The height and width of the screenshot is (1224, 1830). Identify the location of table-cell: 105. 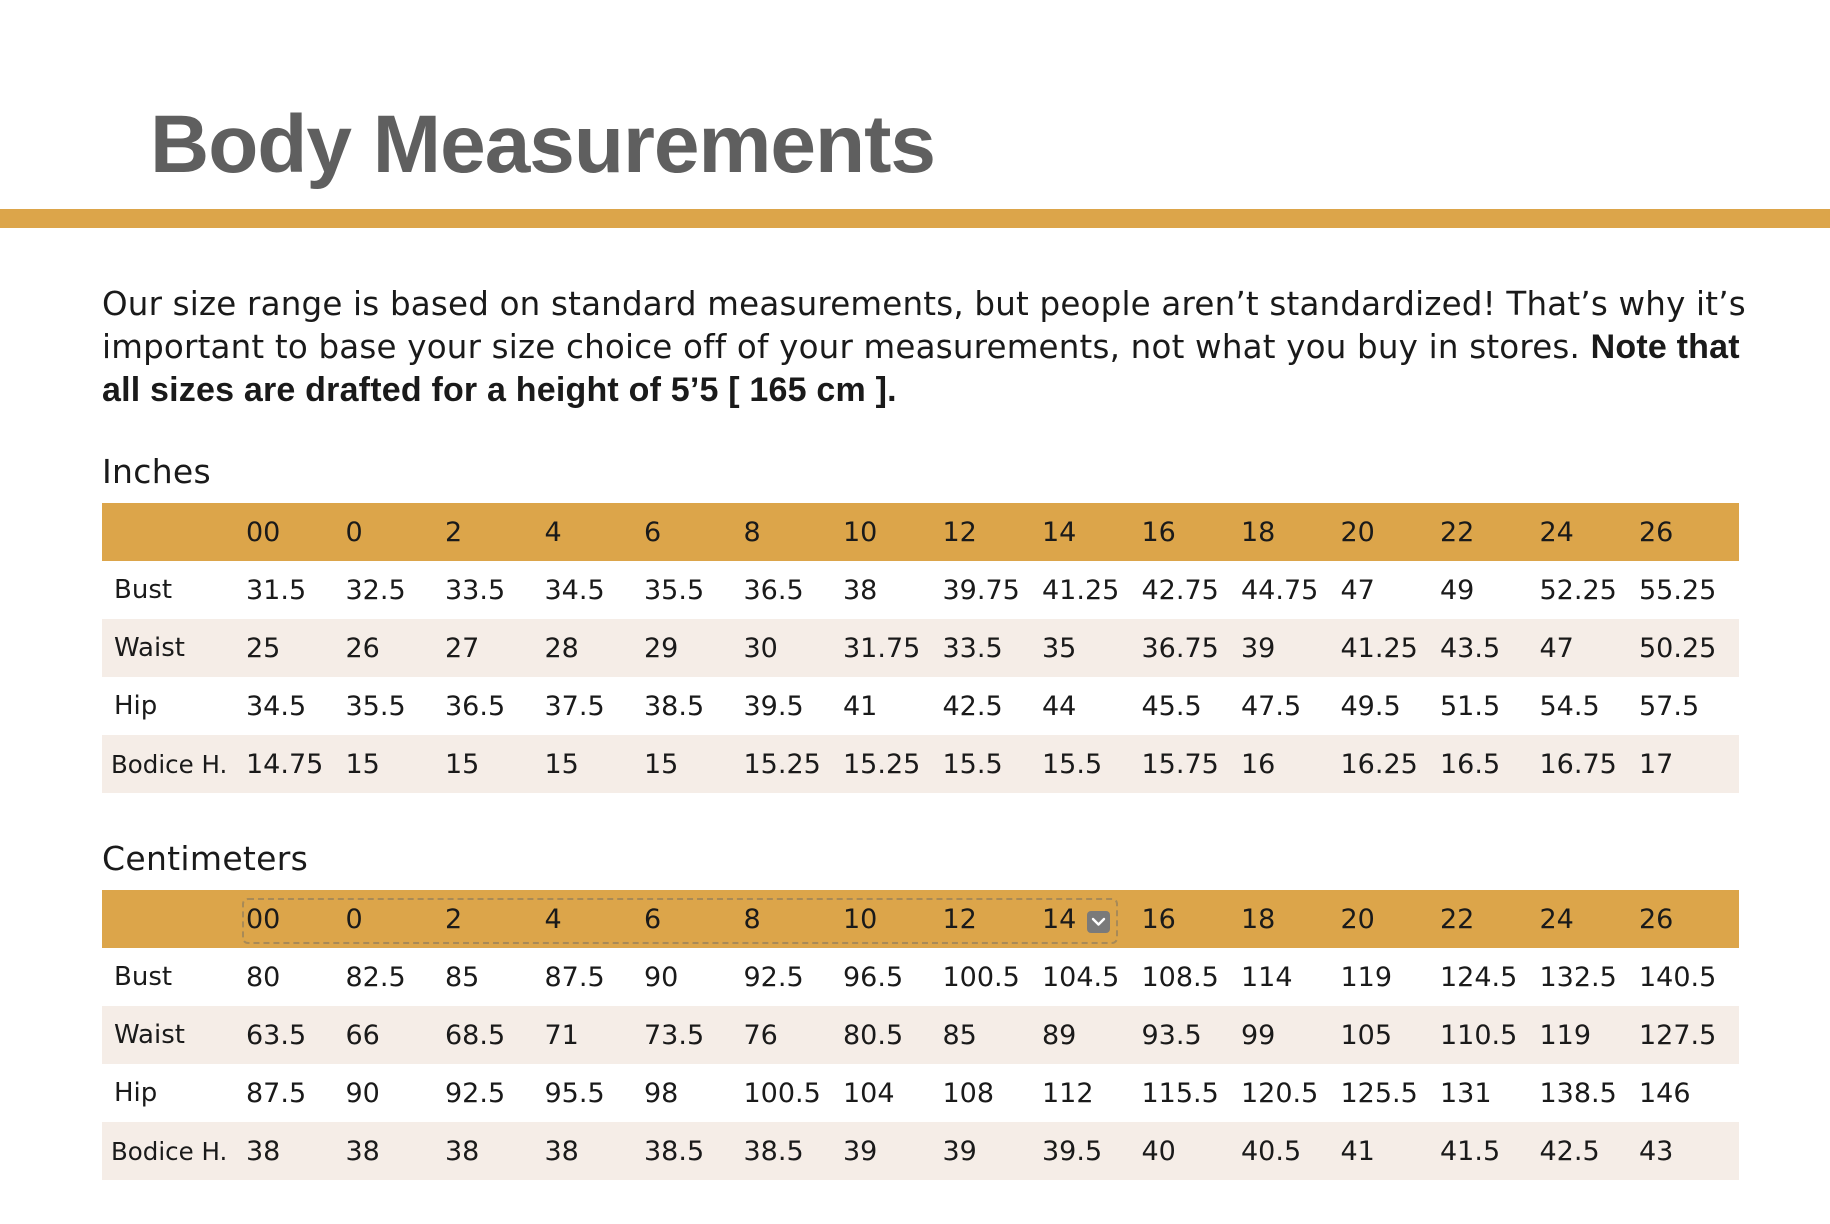
(1366, 1035).